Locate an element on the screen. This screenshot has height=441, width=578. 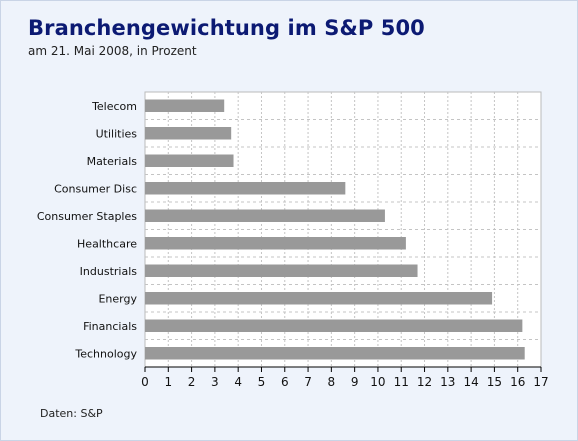
category-label: Energy is located at coordinates (117, 298).